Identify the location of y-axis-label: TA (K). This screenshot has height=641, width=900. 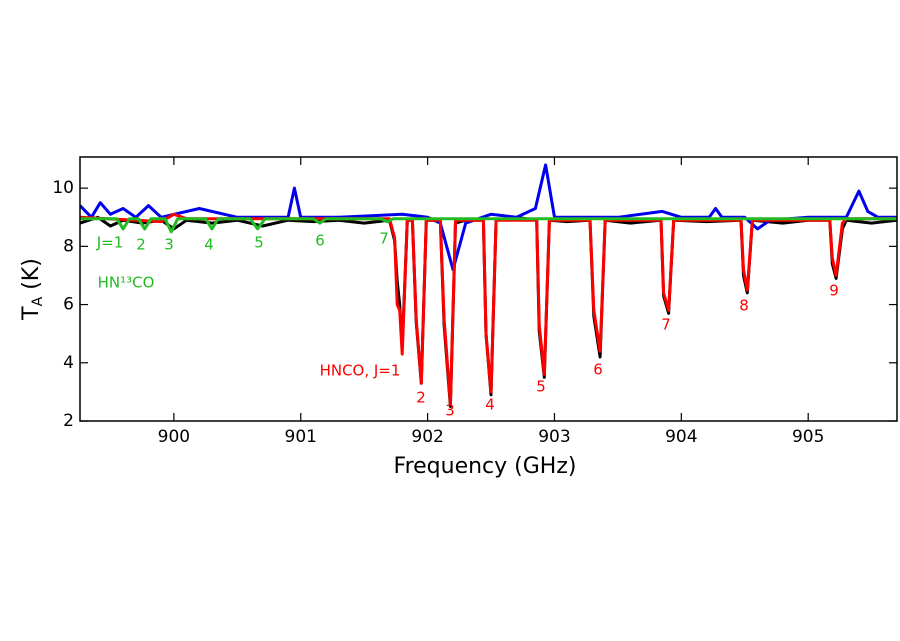
(32, 289).